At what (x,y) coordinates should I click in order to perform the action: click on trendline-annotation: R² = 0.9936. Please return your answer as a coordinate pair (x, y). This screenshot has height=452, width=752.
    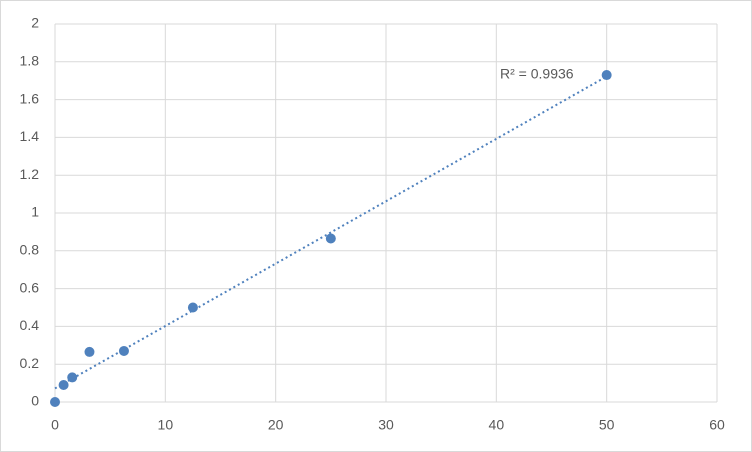
    Looking at the image, I should click on (537, 74).